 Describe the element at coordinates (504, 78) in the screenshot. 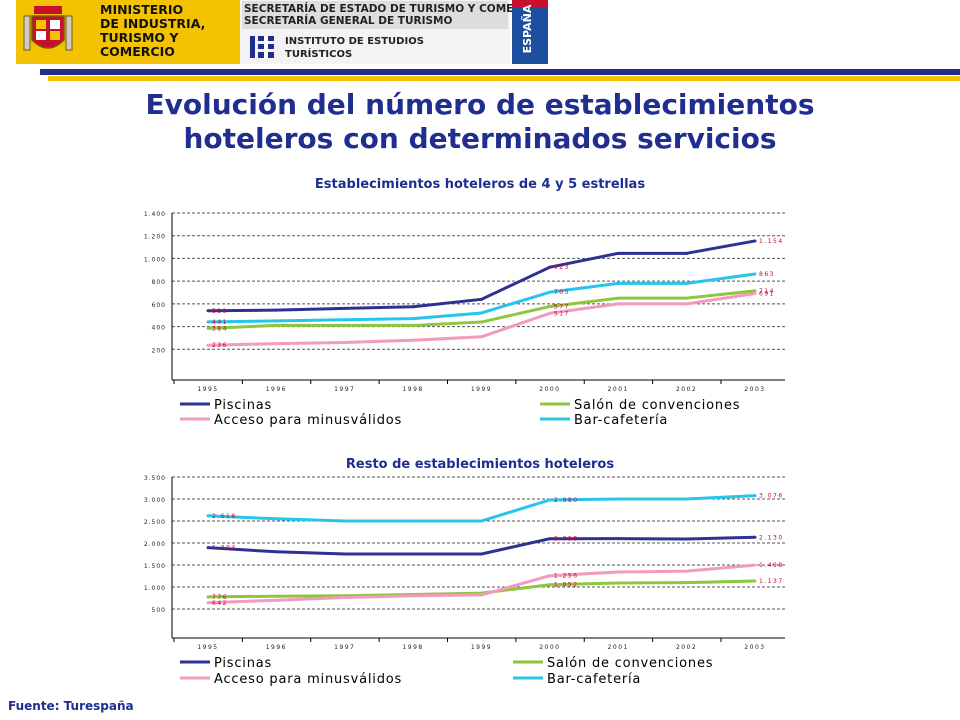

I see `header-divider-yellow` at that location.